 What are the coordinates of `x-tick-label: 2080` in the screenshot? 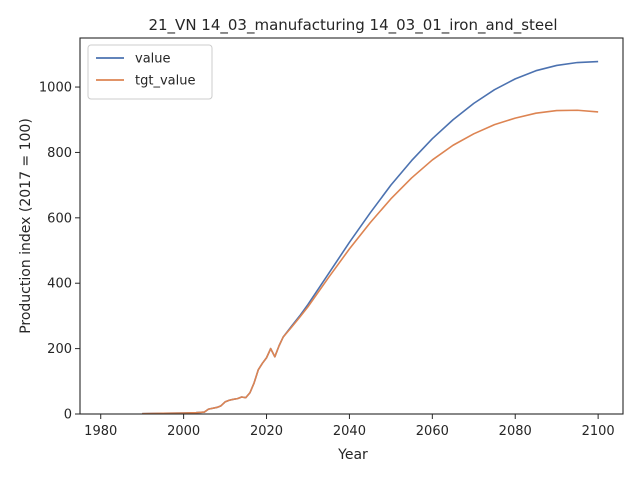 It's located at (515, 431).